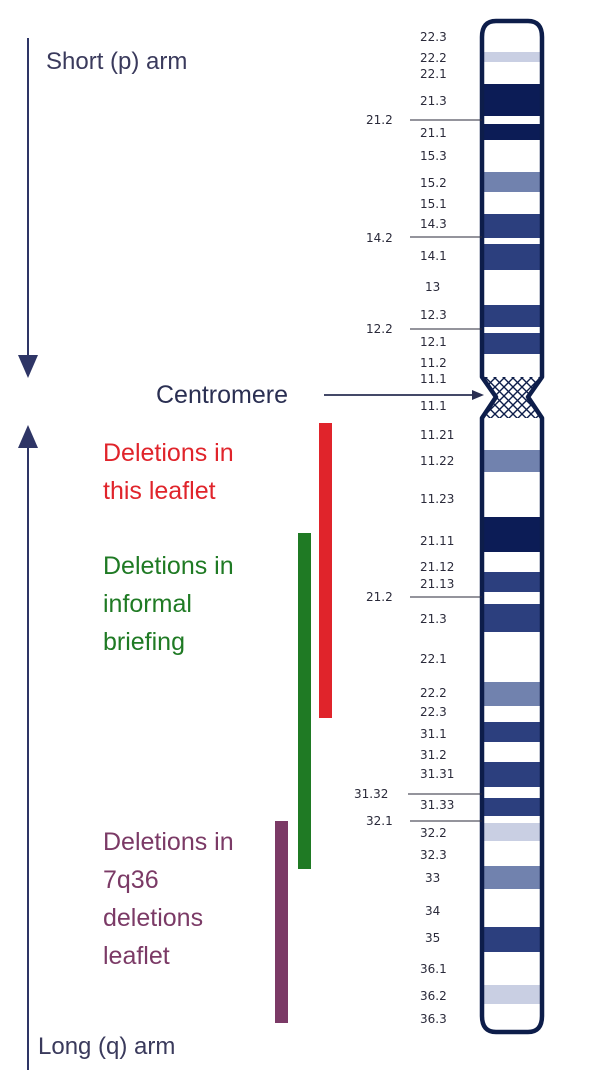 The width and height of the screenshot is (600, 1089). Describe the element at coordinates (433, 183) in the screenshot. I see `band-label: 15.2` at that location.